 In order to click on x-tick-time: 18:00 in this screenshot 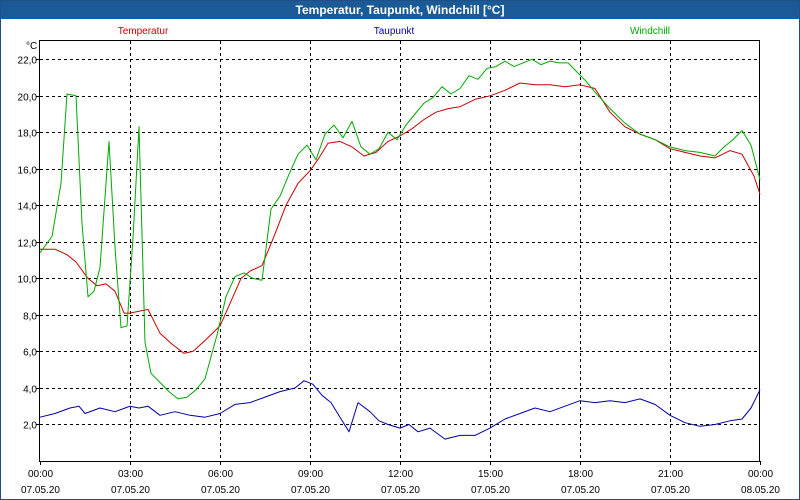, I will do `click(580, 474)`.